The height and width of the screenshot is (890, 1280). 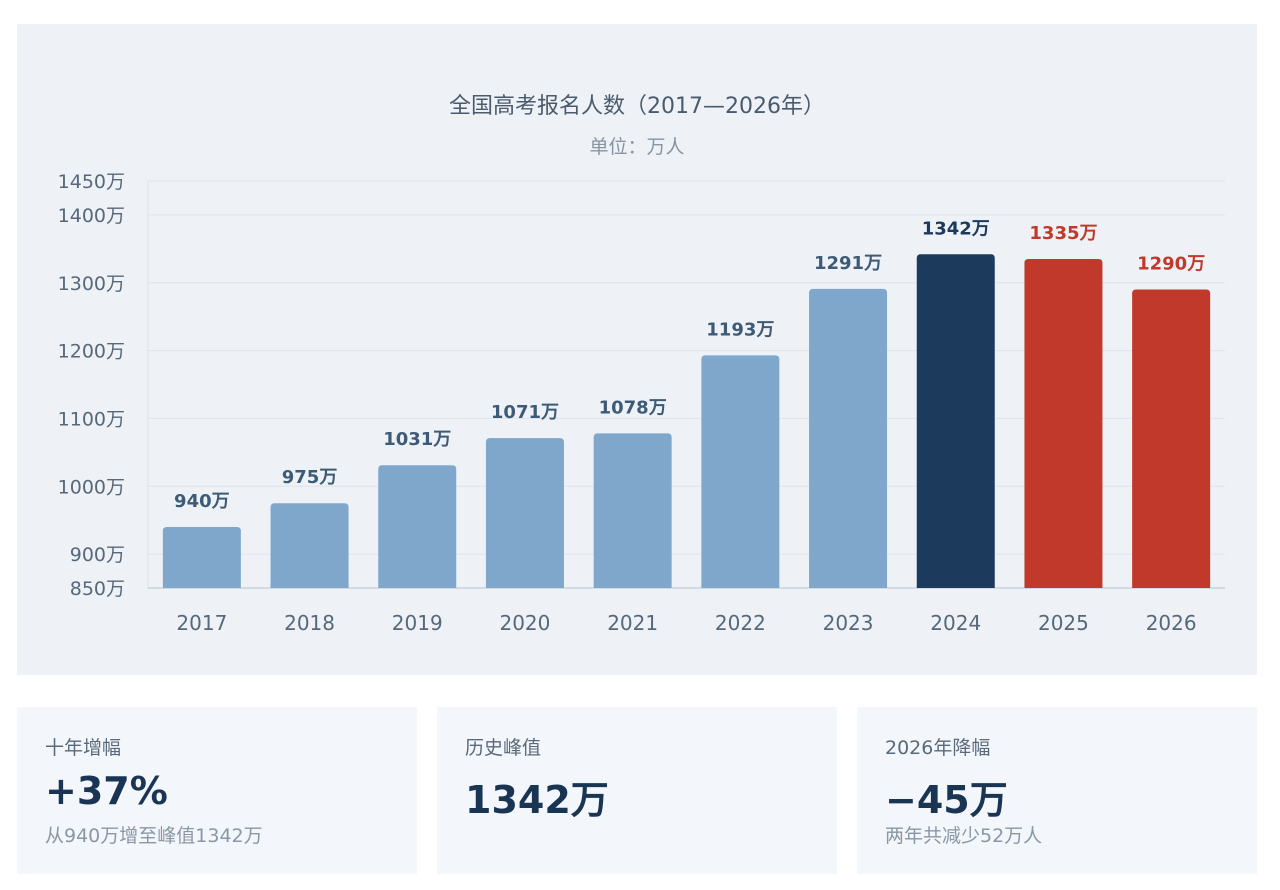 What do you see at coordinates (740, 329) in the screenshot?
I see `data-label-2022: 1193万` at bounding box center [740, 329].